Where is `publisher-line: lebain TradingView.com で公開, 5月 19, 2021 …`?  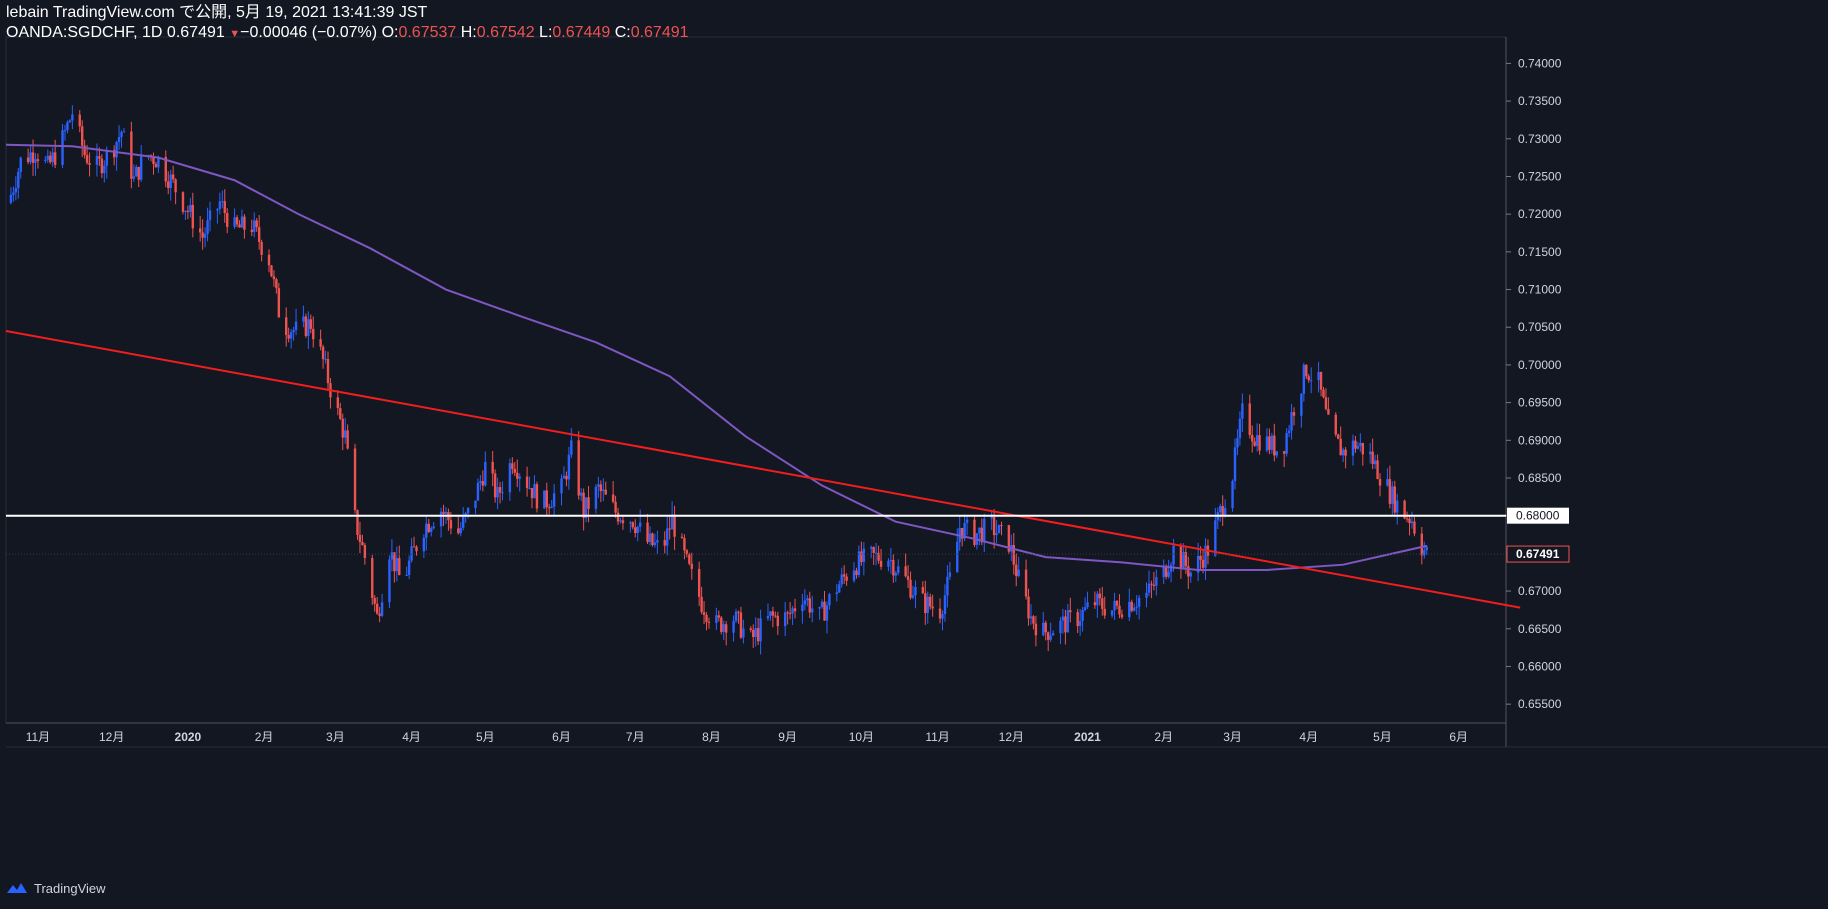 publisher-line: lebain TradingView.com で公開, 5月 19, 2021 … is located at coordinates (217, 12).